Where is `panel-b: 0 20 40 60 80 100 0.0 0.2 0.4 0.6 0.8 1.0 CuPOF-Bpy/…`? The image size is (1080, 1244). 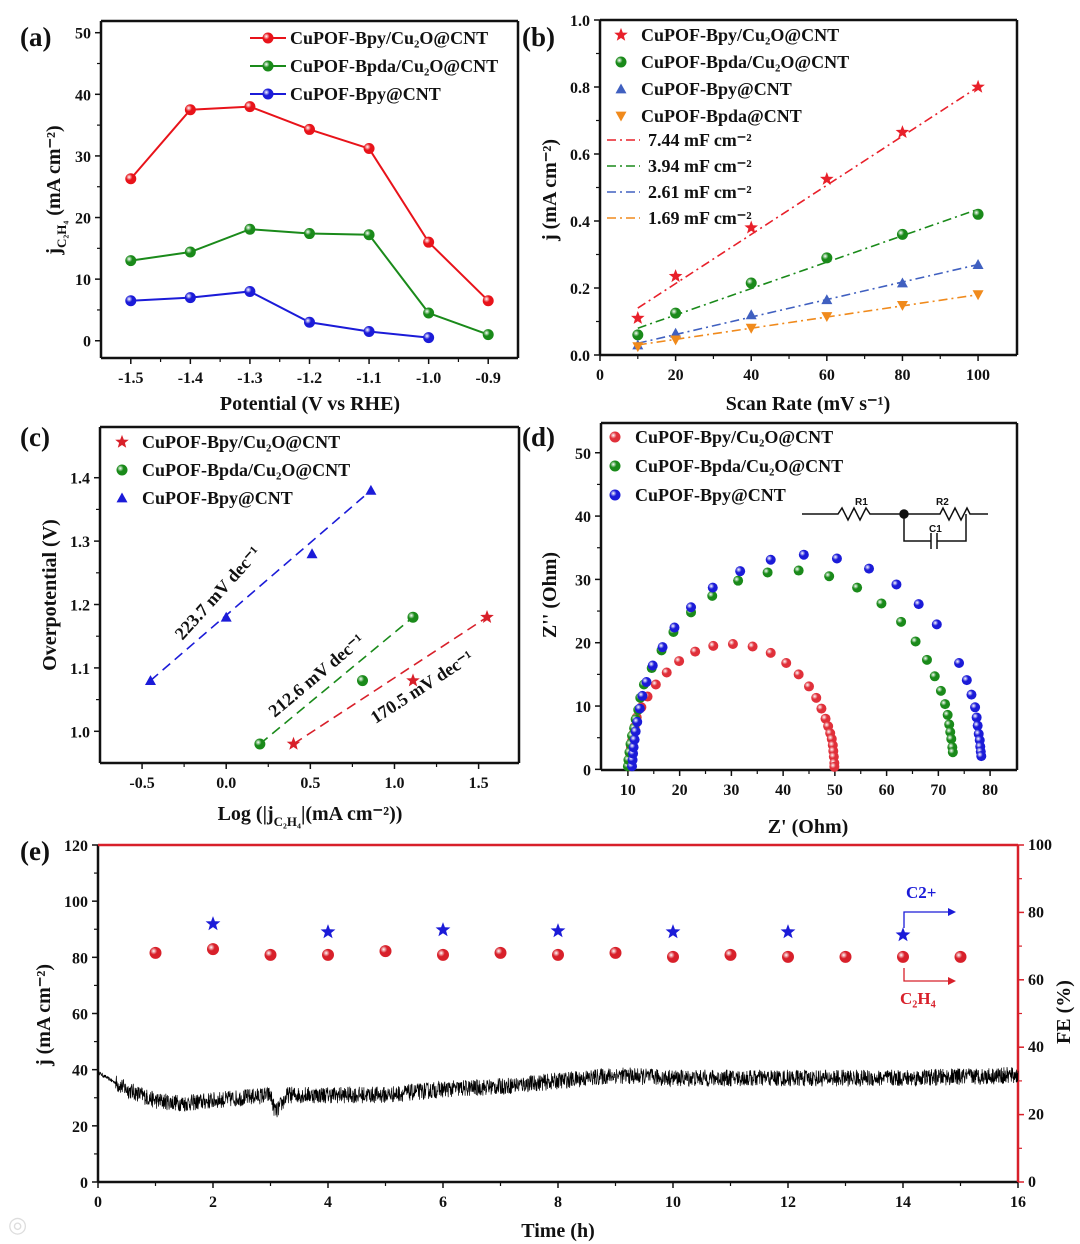
panel-b: 0 20 40 60 80 100 0.0 0.2 0.4 0.6 0.8 1.0 CuPOF-Bpy/… is located at coordinates (794, 198).